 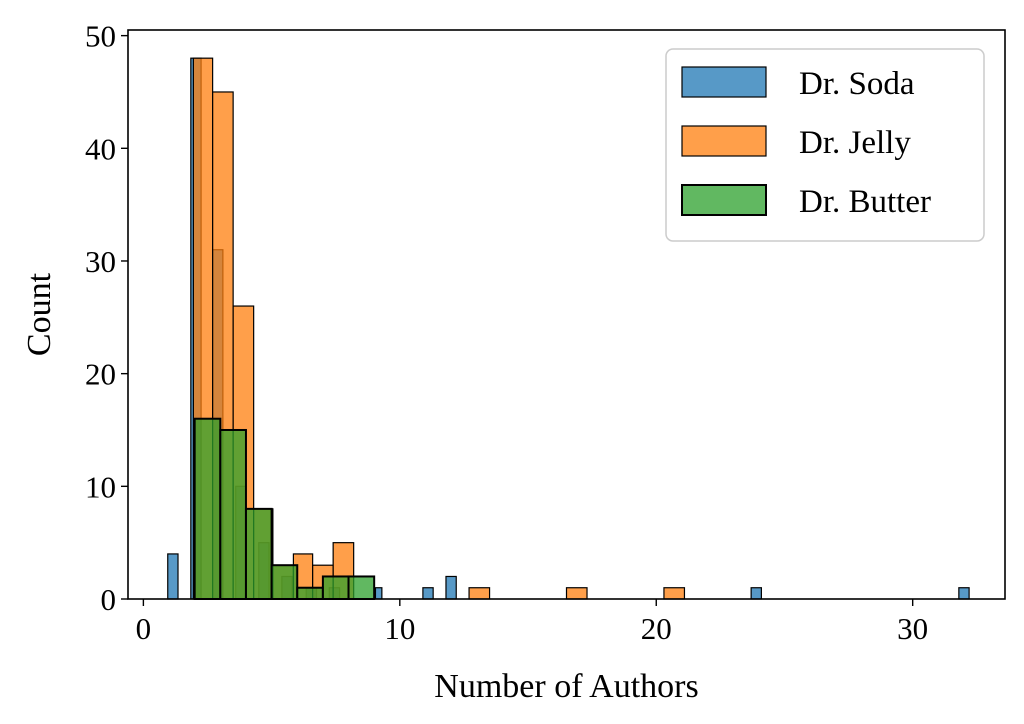 I want to click on legend: Dr. Soda Dr. Jelly Dr. Butter, so click(x=825, y=145).